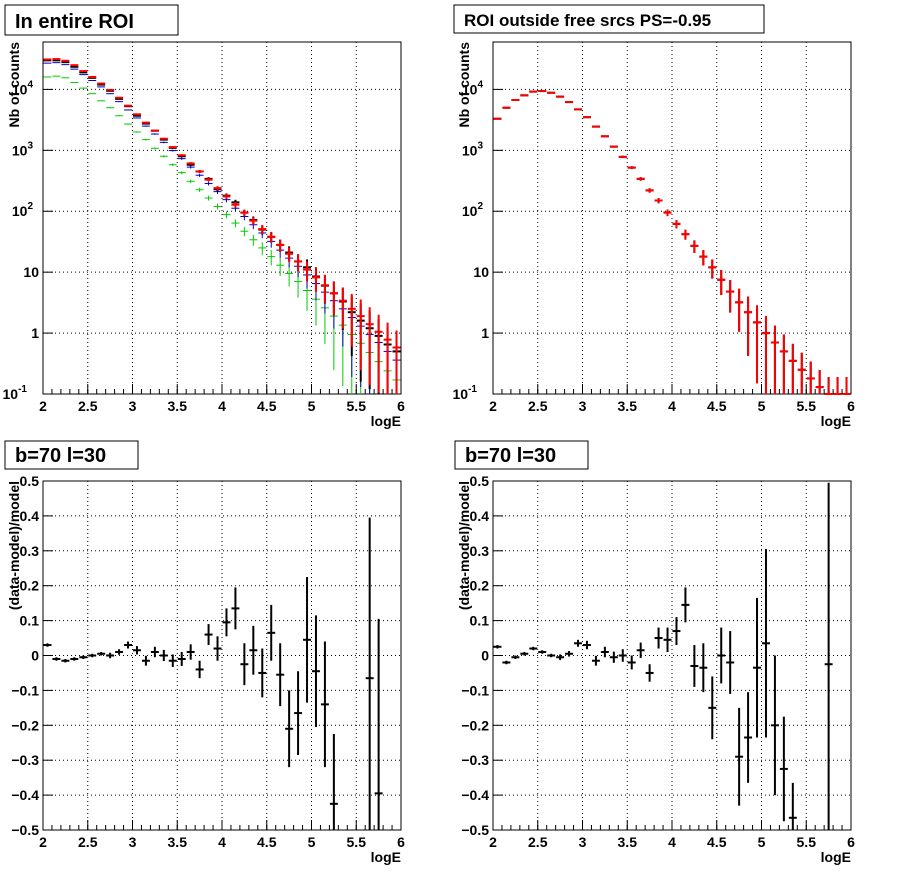 The image size is (898, 875). What do you see at coordinates (587, 20) in the screenshot?
I see `chart-title: ROI outside free srcs PS=-0.95` at bounding box center [587, 20].